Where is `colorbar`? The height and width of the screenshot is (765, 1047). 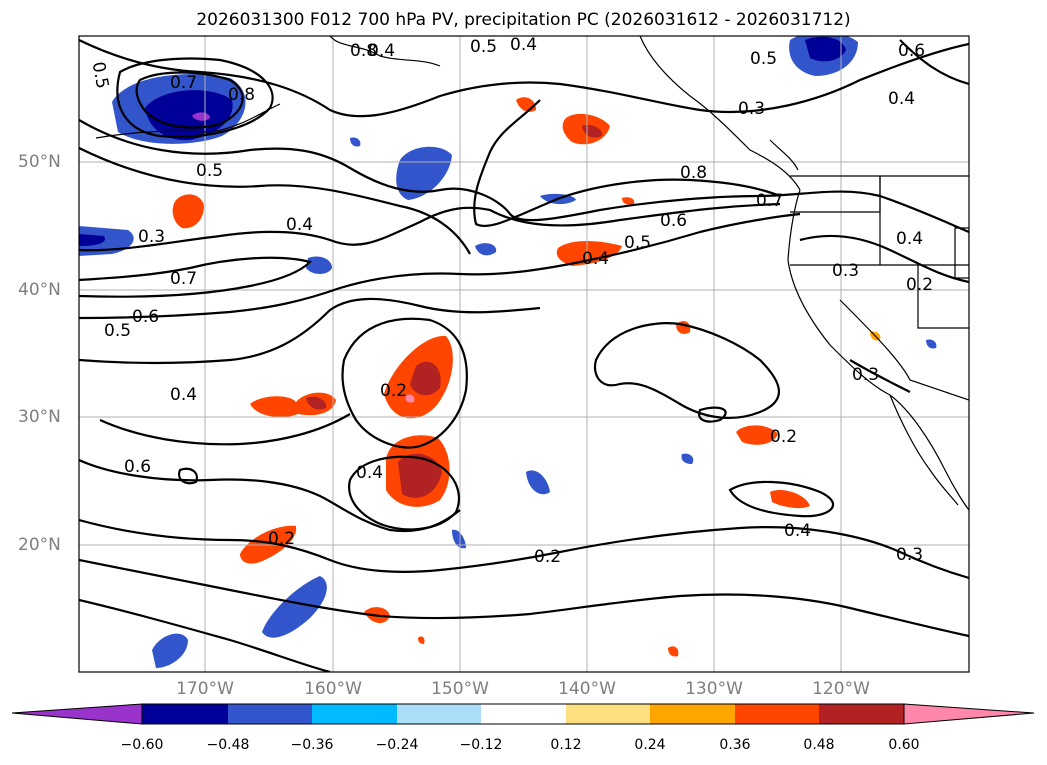 colorbar is located at coordinates (523, 714).